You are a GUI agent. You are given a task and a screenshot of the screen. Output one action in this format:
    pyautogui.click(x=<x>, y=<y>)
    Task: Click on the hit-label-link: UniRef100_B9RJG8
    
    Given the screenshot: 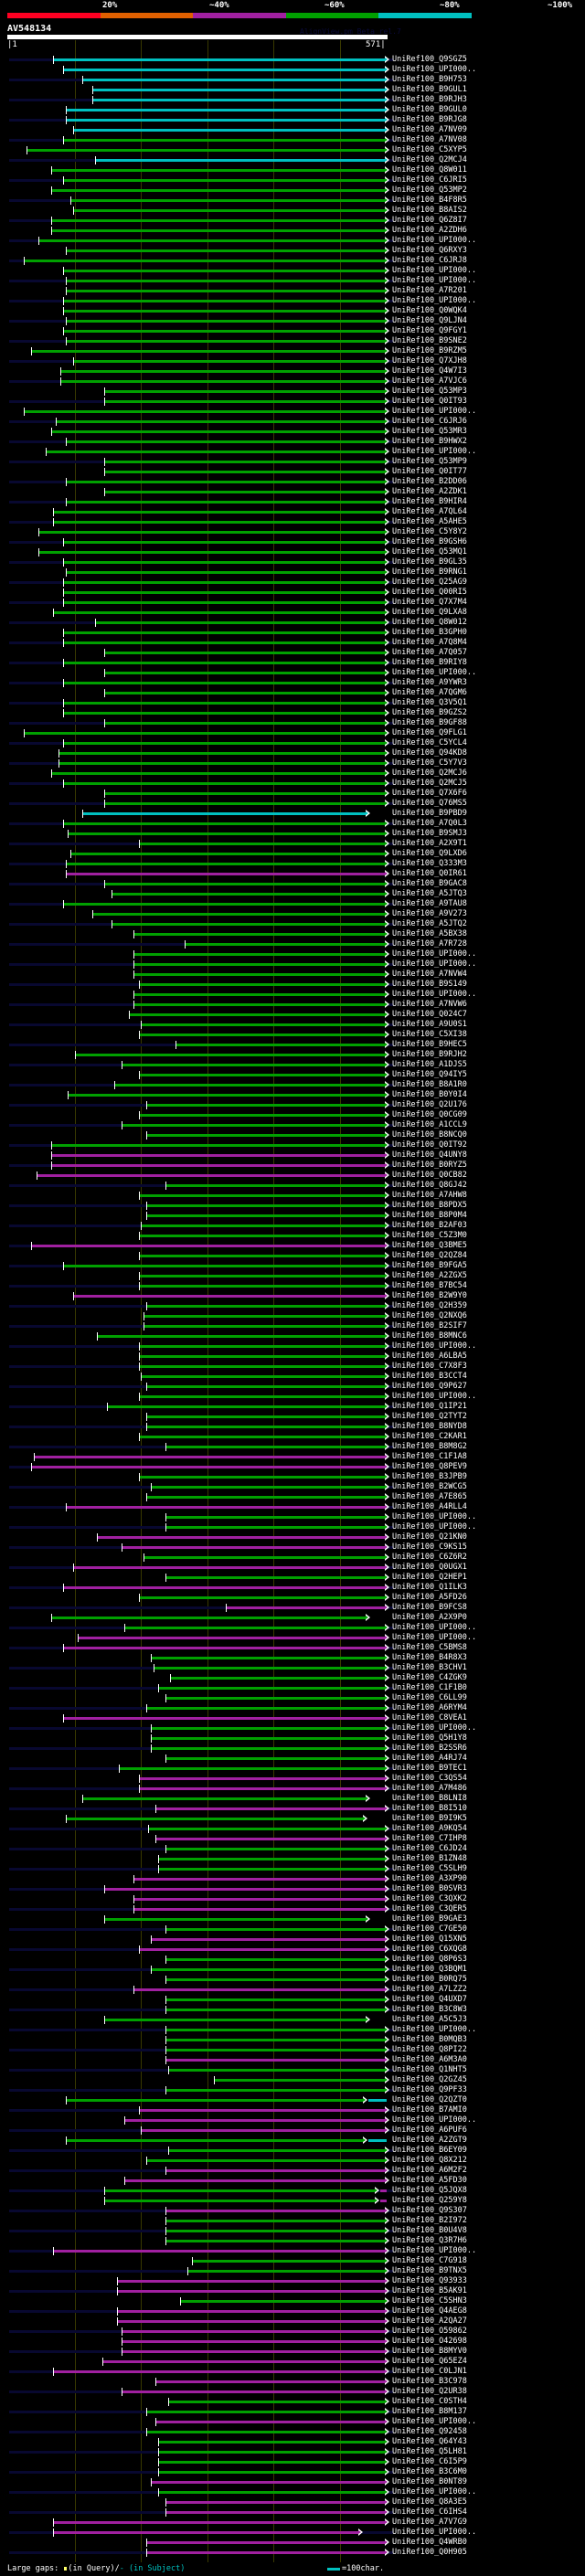 What is the action you would take?
    pyautogui.click(x=430, y=119)
    